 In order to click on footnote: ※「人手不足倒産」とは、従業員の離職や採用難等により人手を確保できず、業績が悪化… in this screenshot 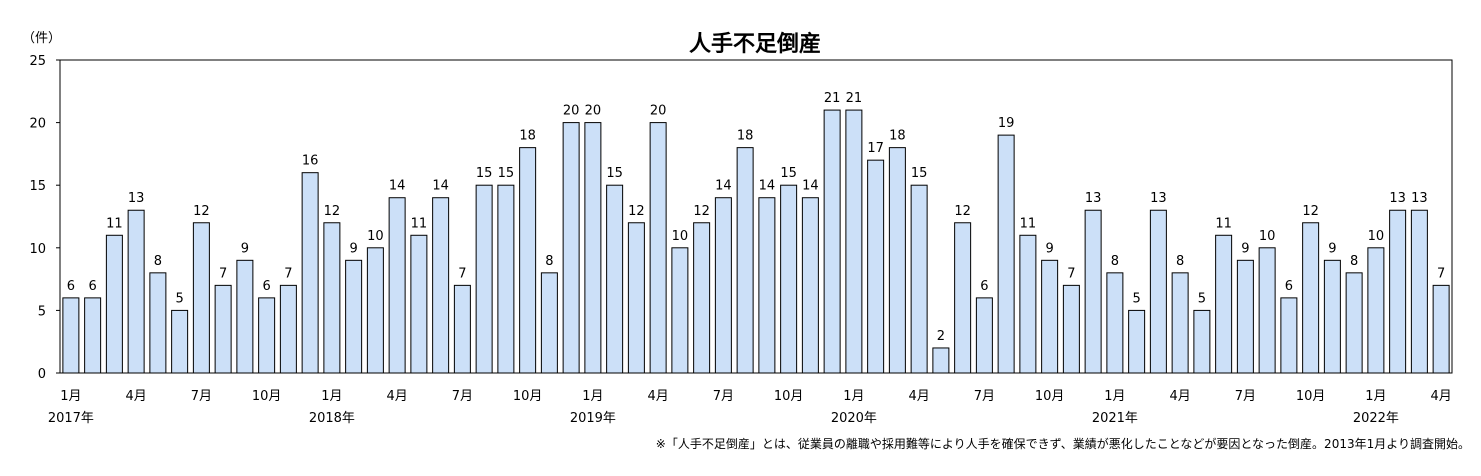, I will do `click(1063, 443)`.